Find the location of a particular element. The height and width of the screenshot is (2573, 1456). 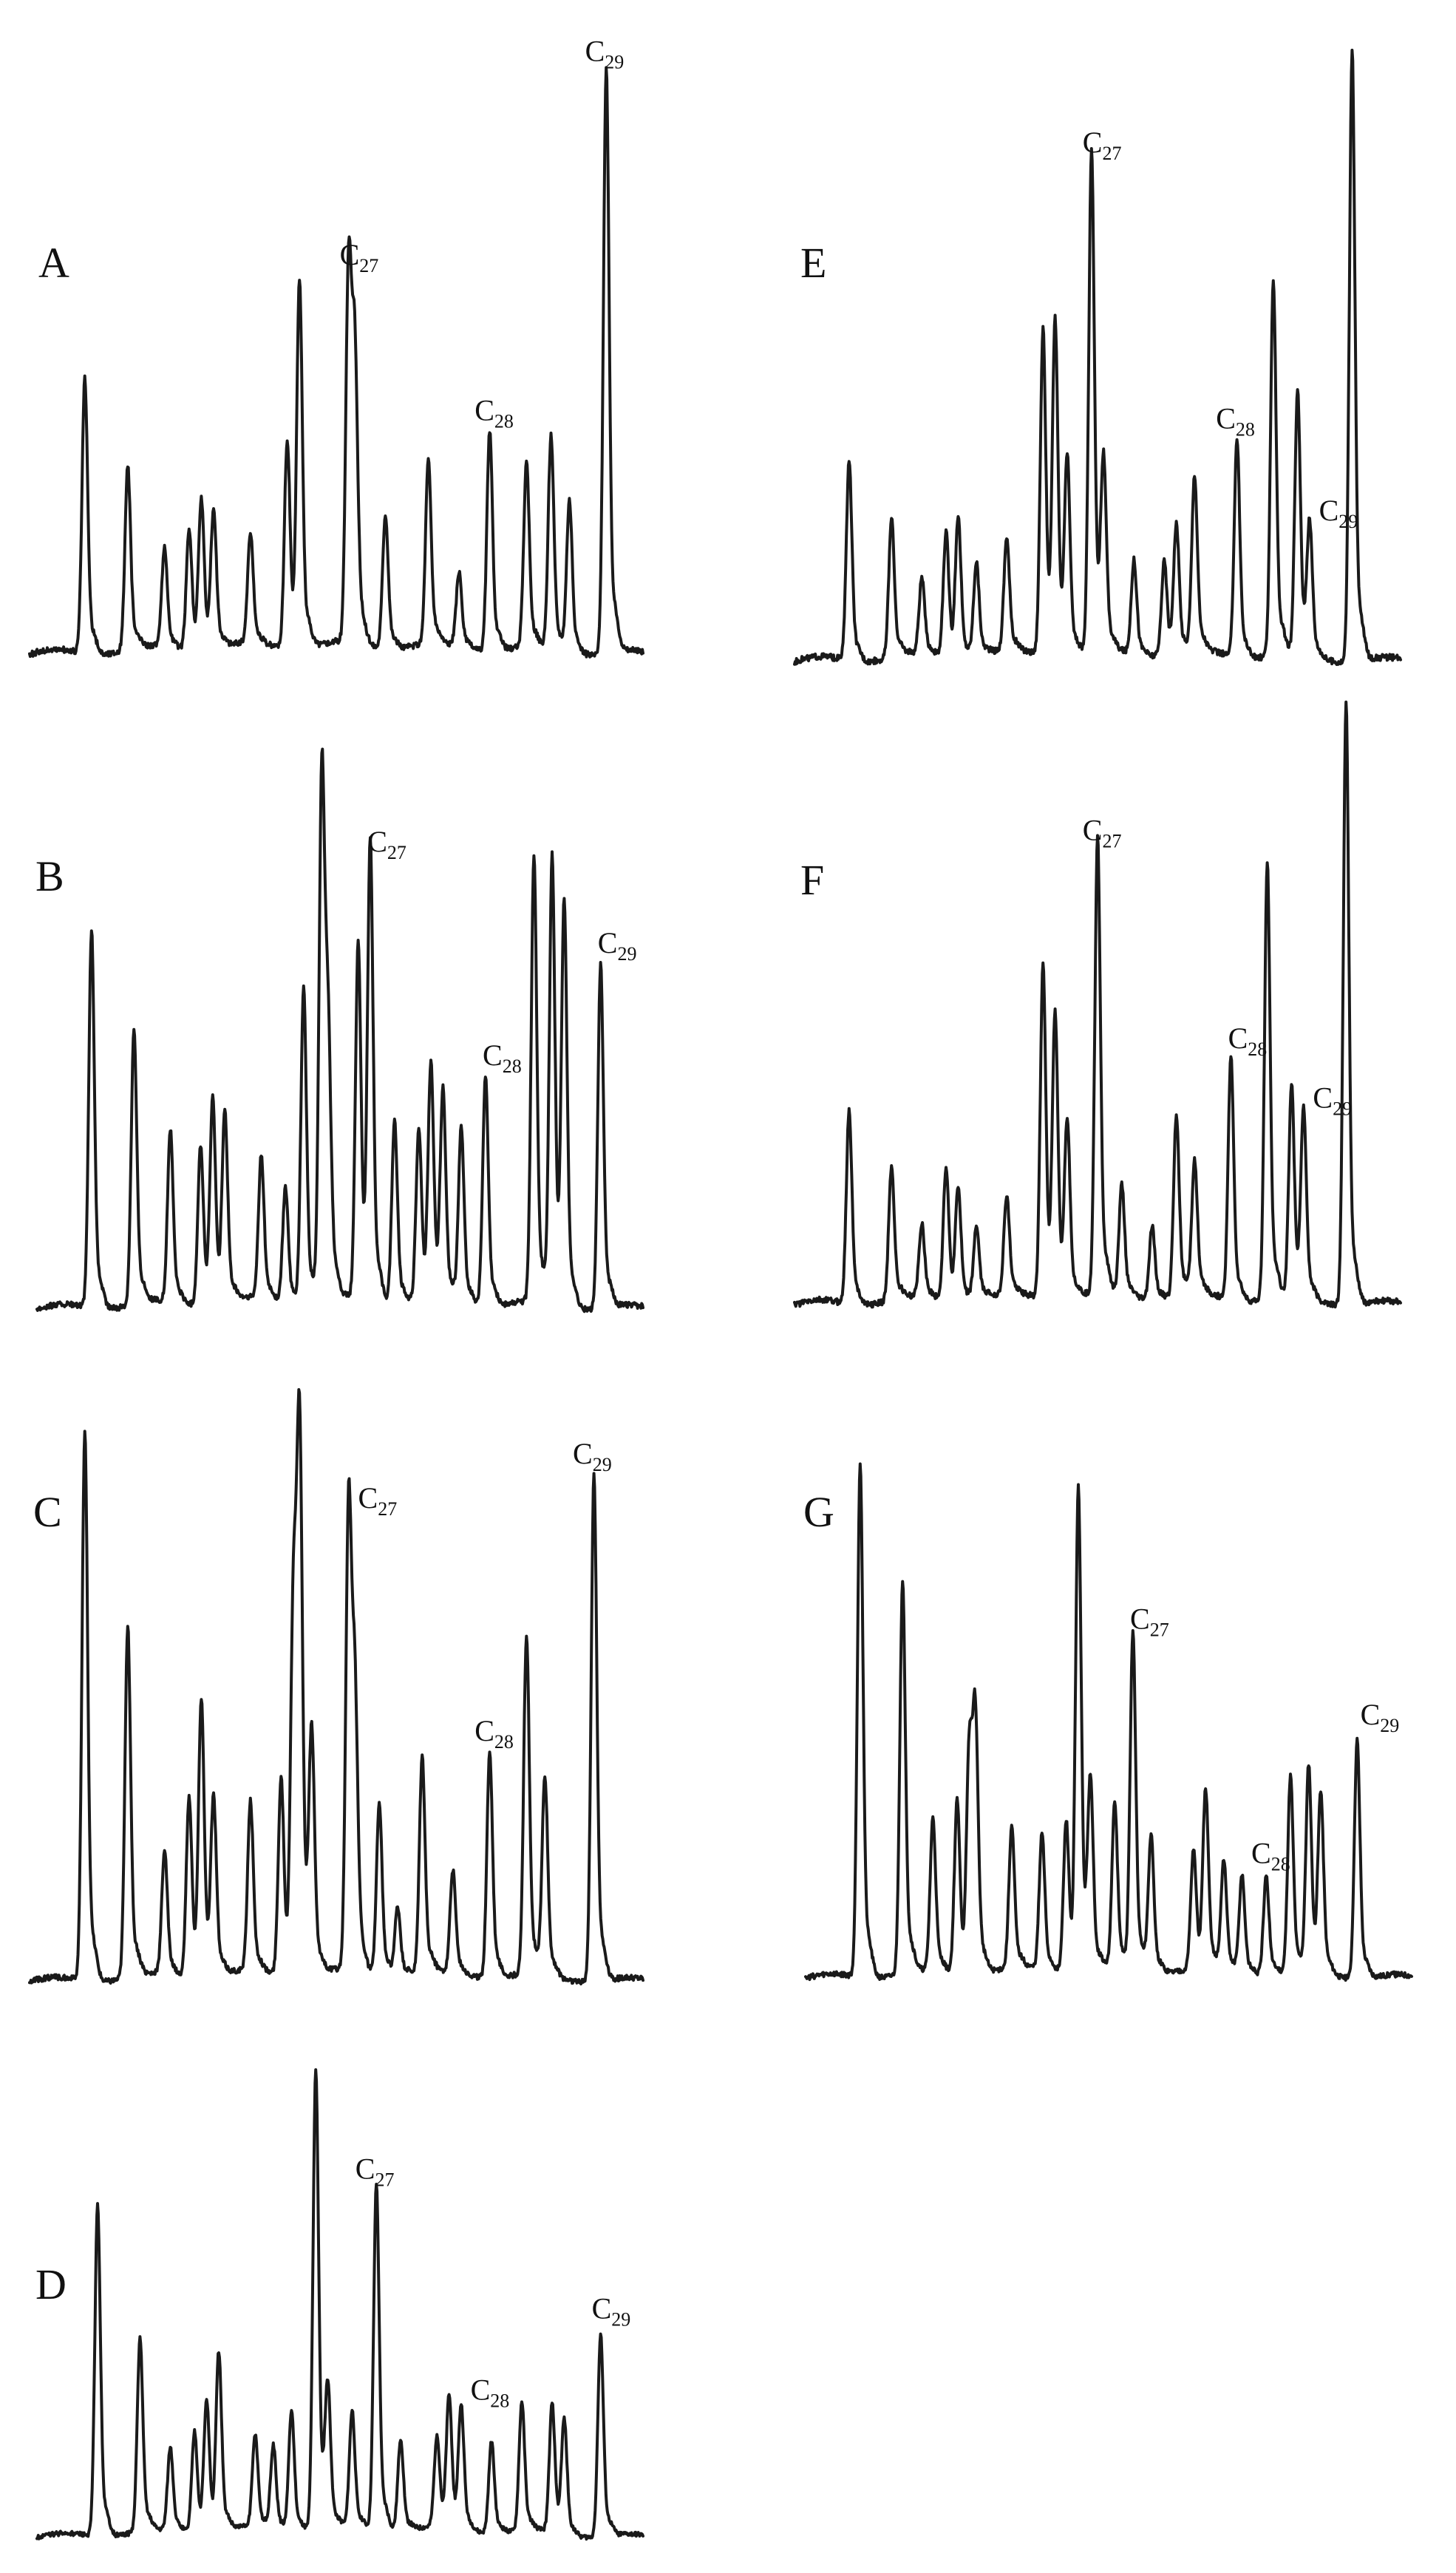

chromatogram-trace-g is located at coordinates (1108, 1722).